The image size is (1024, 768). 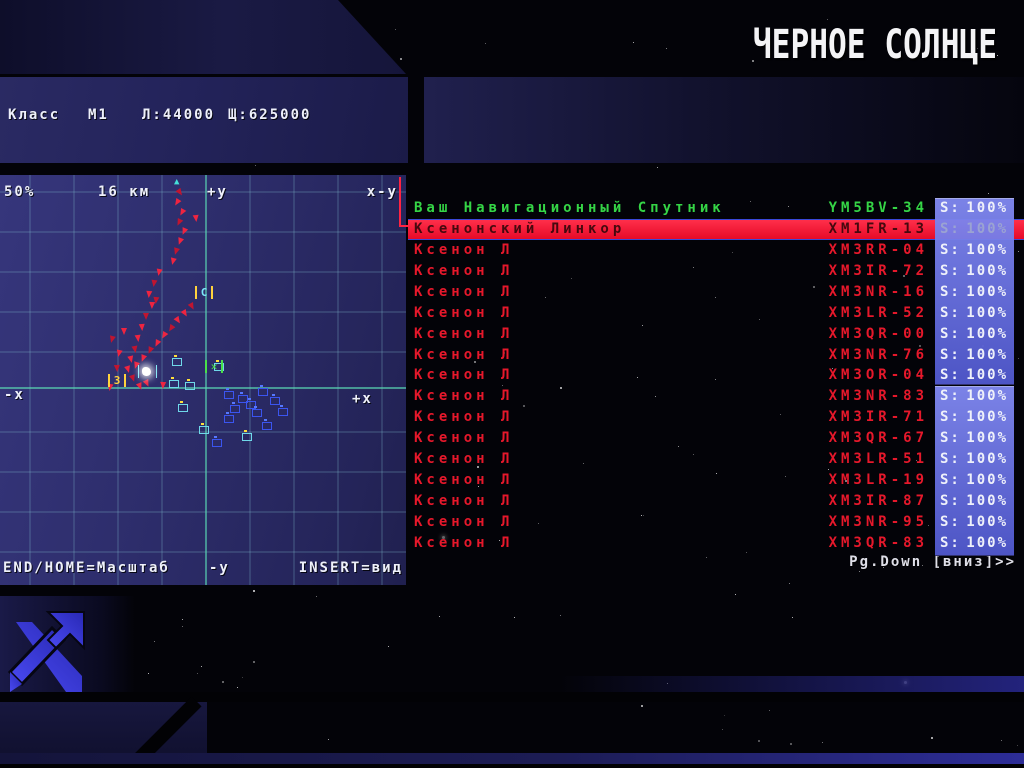 I want to click on sector-title: ЧЕРНОЕ СОЛНЦЕ, so click(x=874, y=45).